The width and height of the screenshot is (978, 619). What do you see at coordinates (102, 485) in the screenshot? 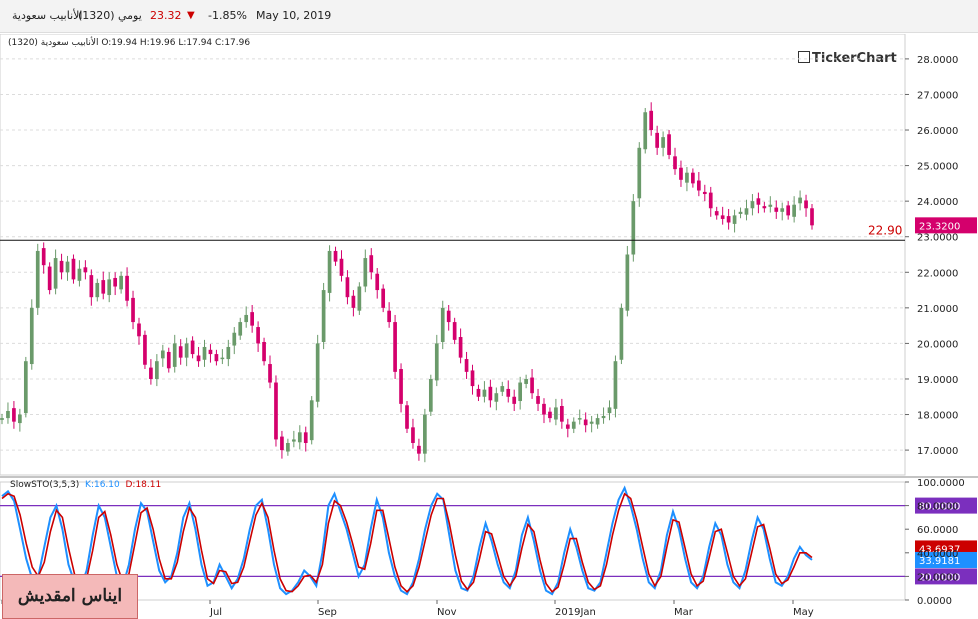
I see `k-value: K:16.10` at bounding box center [102, 485].